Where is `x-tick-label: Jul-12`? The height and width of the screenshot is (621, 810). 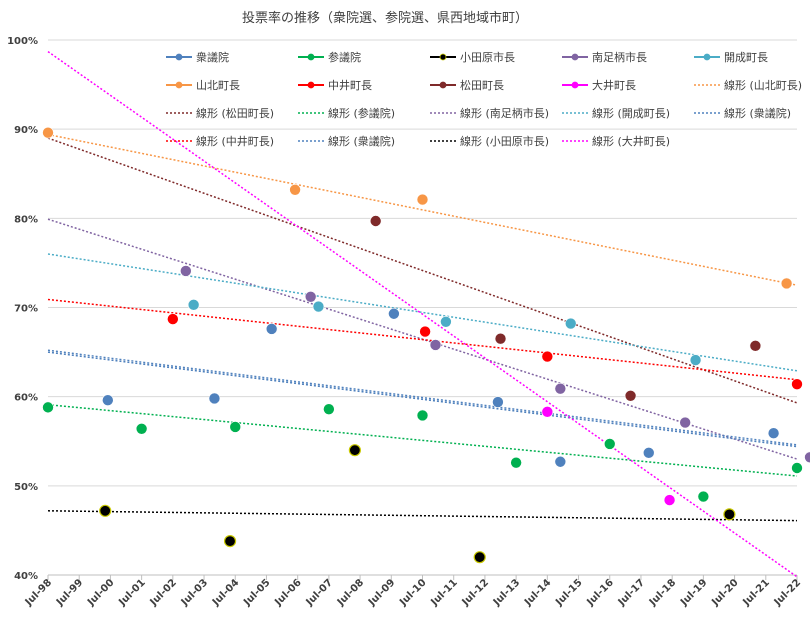
x-tick-label: Jul-12 is located at coordinates (475, 592).